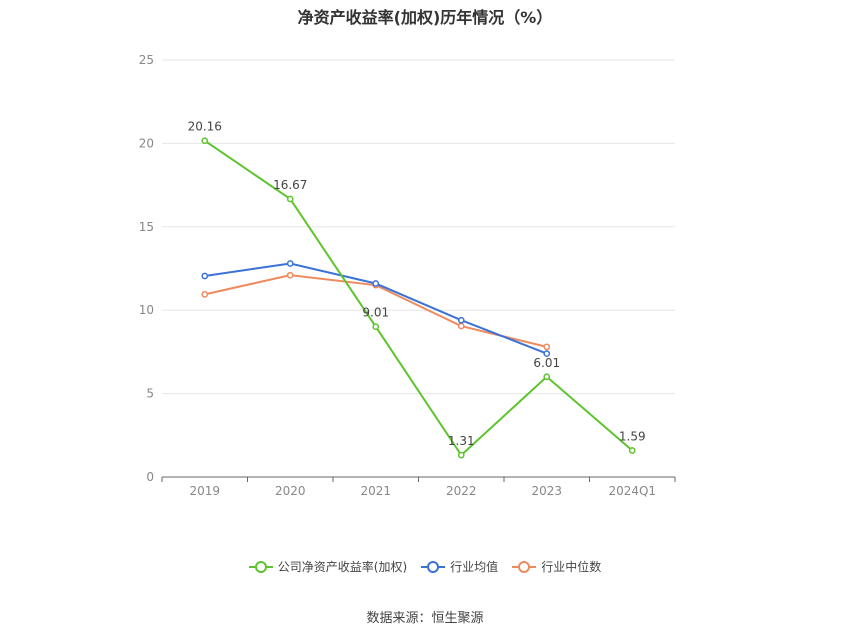  Describe the element at coordinates (546, 491) in the screenshot. I see `x-tick-label: 2023` at that location.